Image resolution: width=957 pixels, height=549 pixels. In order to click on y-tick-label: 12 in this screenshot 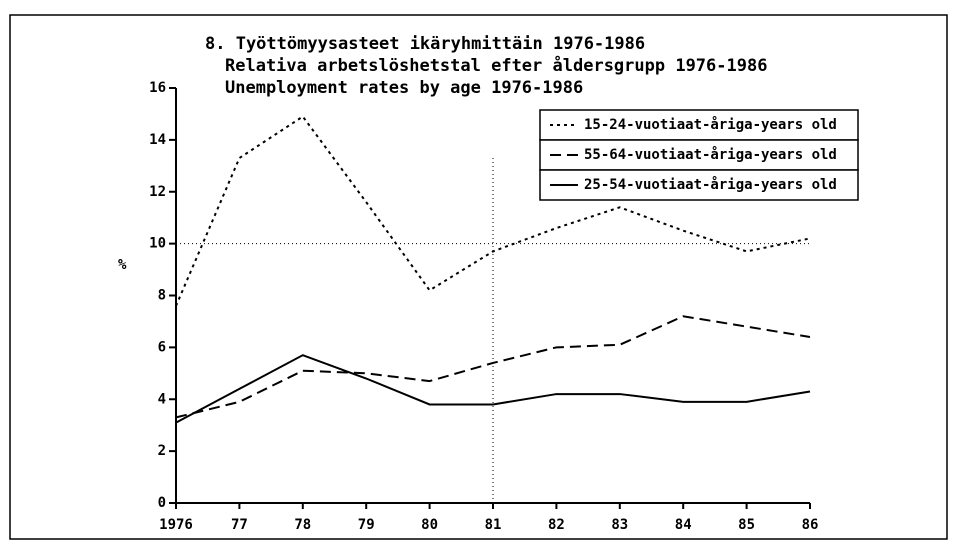, I will do `click(157, 192)`.